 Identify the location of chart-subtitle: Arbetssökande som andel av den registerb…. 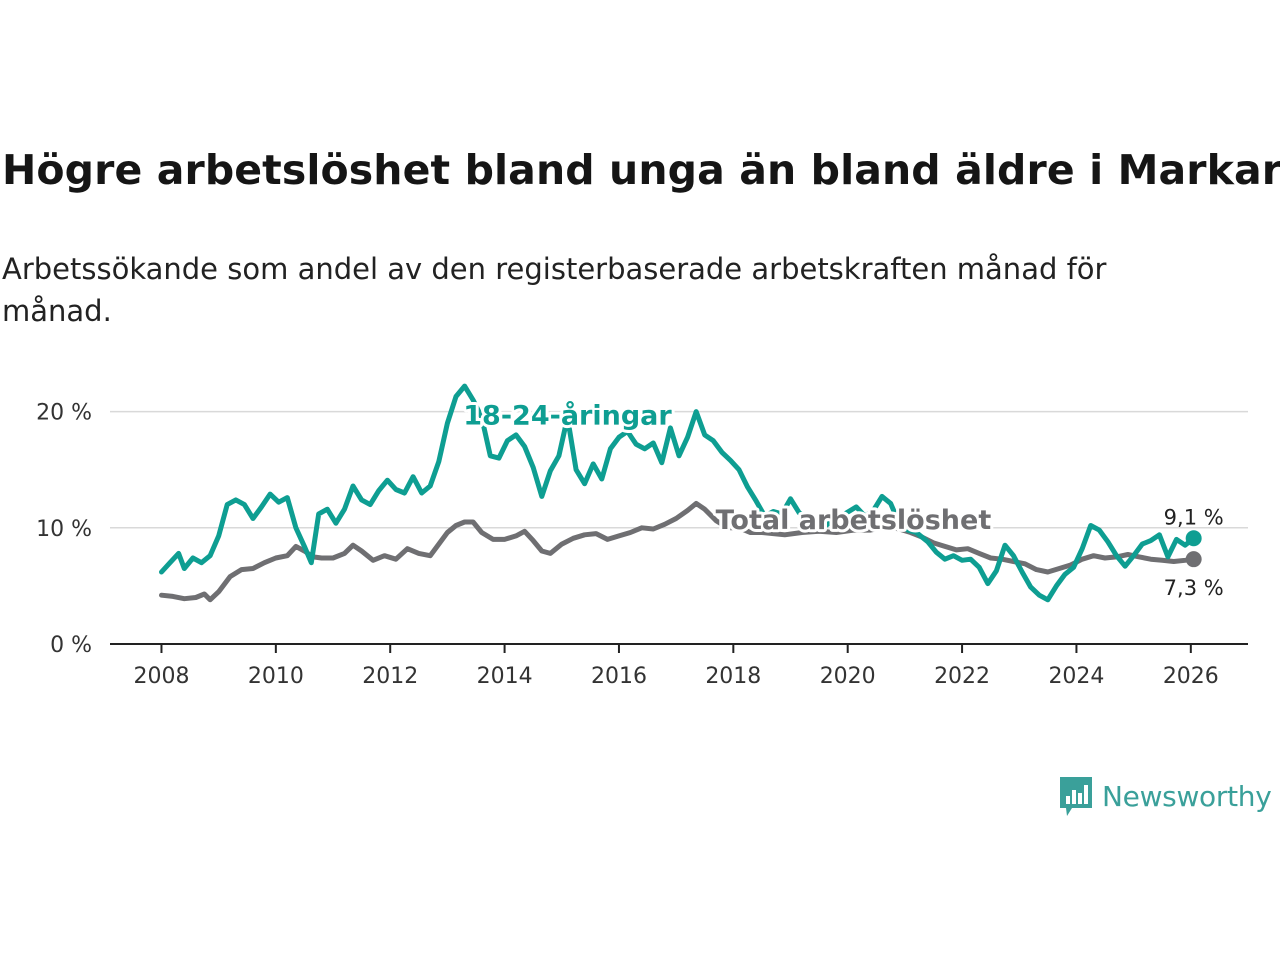
(554, 290).